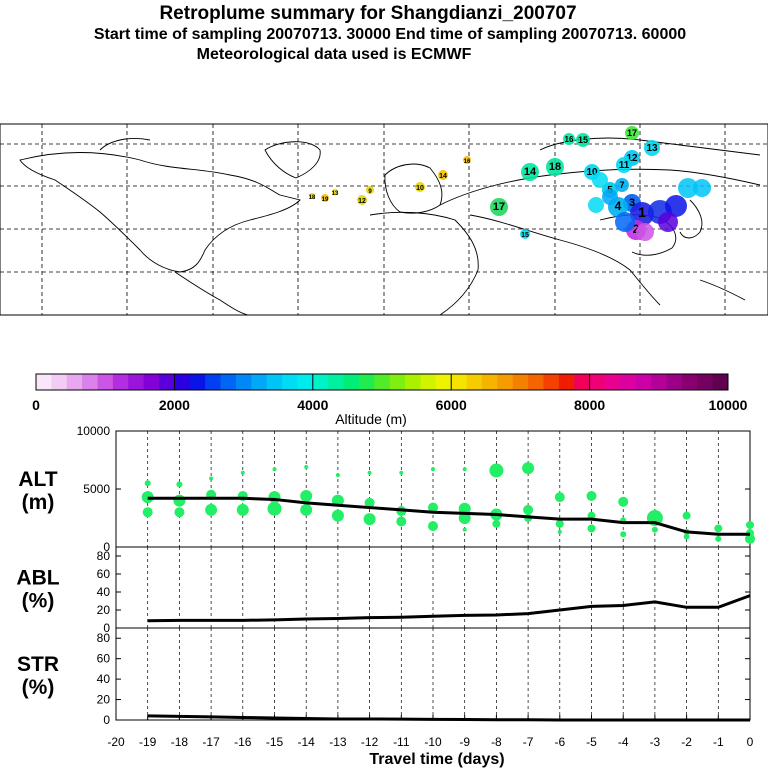 The height and width of the screenshot is (768, 768). What do you see at coordinates (448, 516) in the screenshot?
I see `mean-altitude-line` at bounding box center [448, 516].